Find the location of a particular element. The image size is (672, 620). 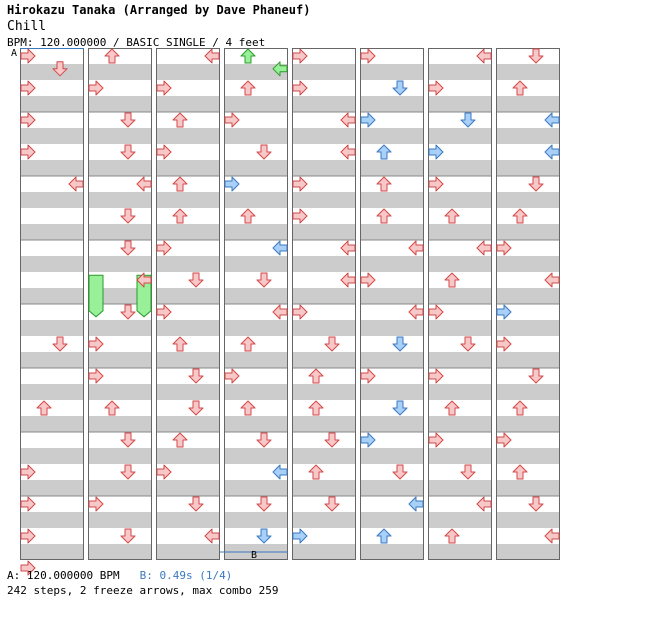

footer-bpm: A: 120.000000 BPM is located at coordinates (63, 575).